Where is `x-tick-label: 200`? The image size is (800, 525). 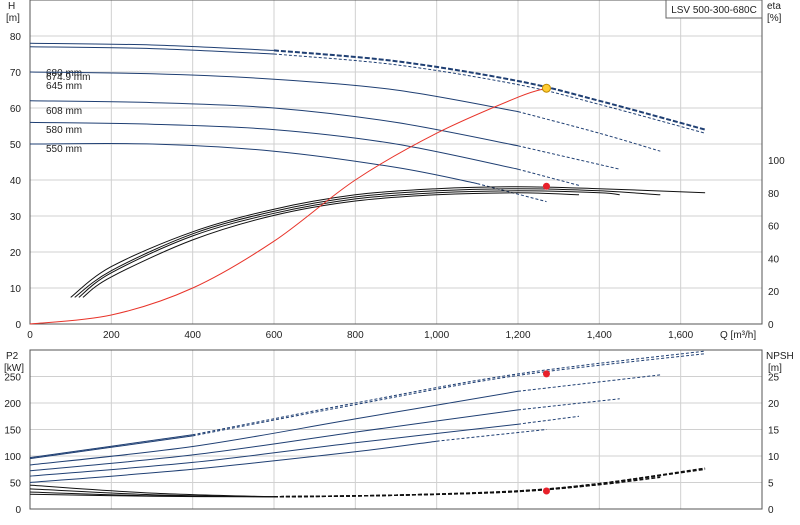
x-tick-label: 200 is located at coordinates (111, 335).